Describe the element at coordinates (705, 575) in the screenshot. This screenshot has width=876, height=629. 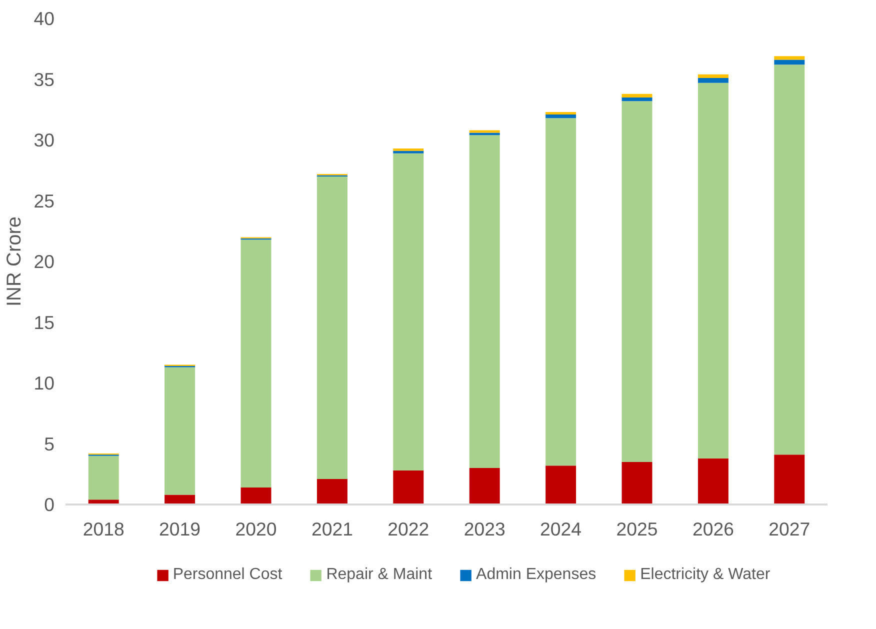
I see `legend-label: Electricity & Water` at that location.